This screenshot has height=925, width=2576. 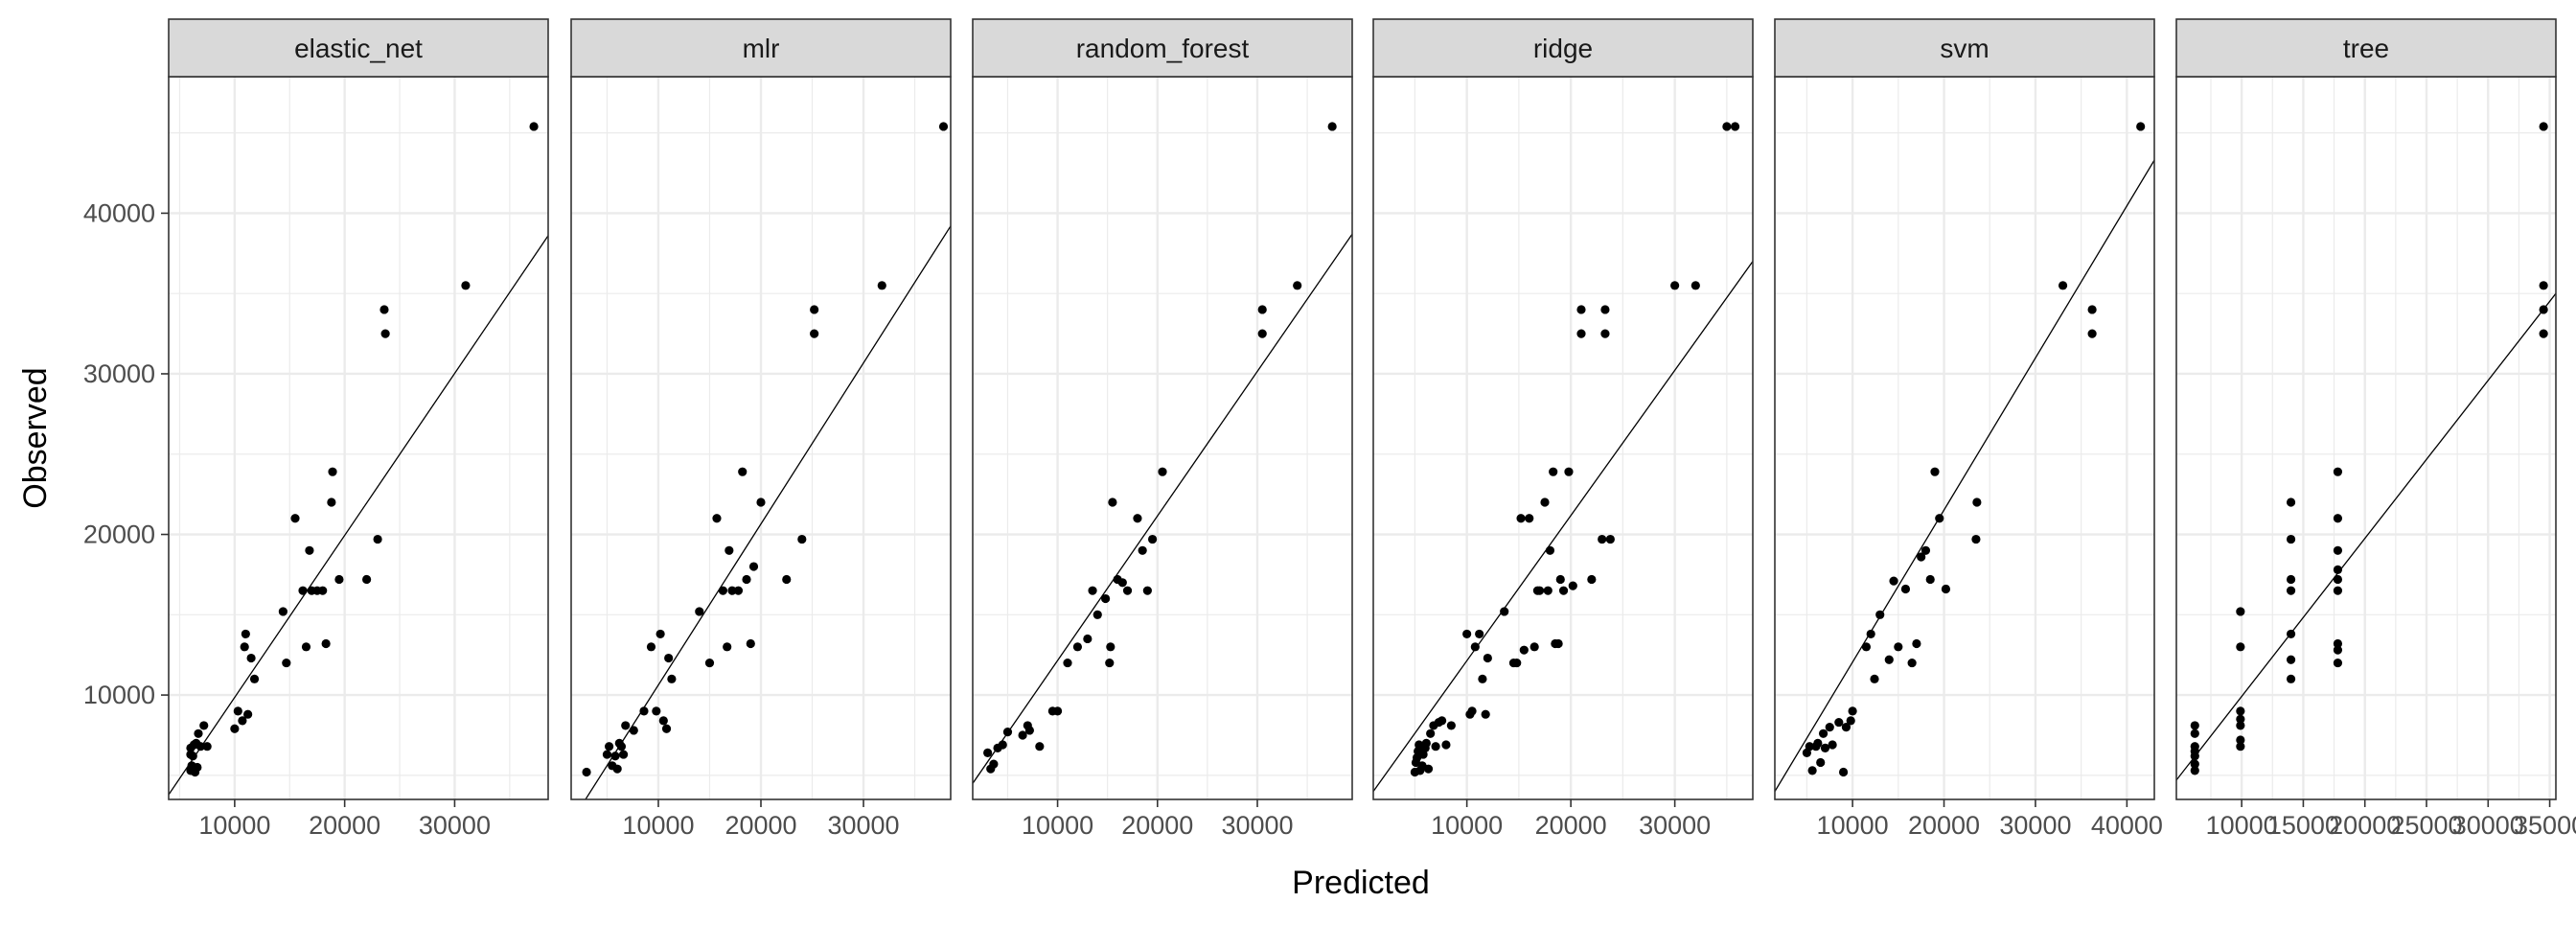 What do you see at coordinates (2127, 825) in the screenshot?
I see `x-tick-label: 40000` at bounding box center [2127, 825].